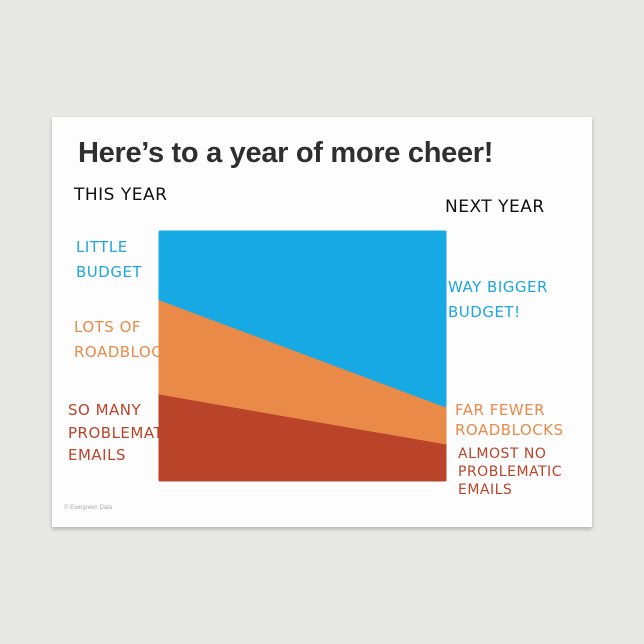  What do you see at coordinates (121, 195) in the screenshot?
I see `this-year-label: THIS YEAR` at bounding box center [121, 195].